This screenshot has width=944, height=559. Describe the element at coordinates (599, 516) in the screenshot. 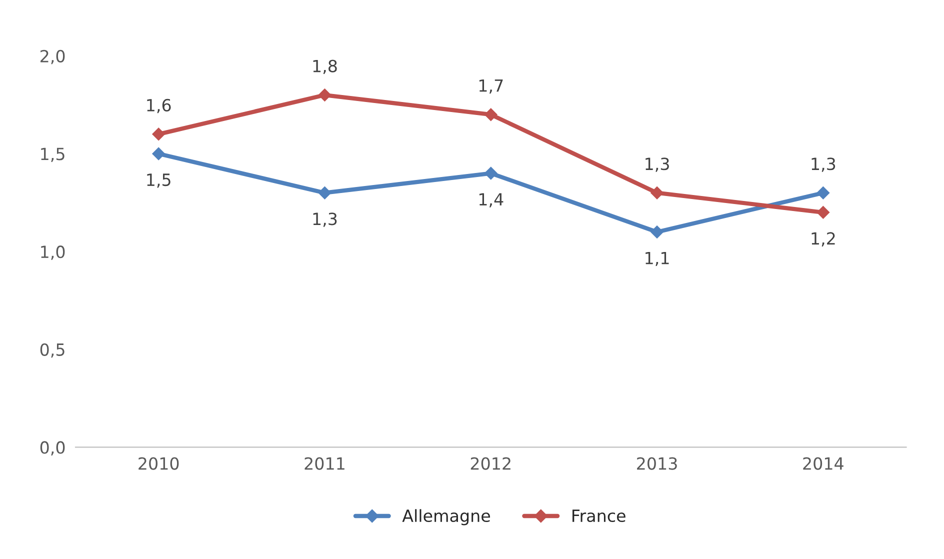

I see `legend-label: France` at that location.